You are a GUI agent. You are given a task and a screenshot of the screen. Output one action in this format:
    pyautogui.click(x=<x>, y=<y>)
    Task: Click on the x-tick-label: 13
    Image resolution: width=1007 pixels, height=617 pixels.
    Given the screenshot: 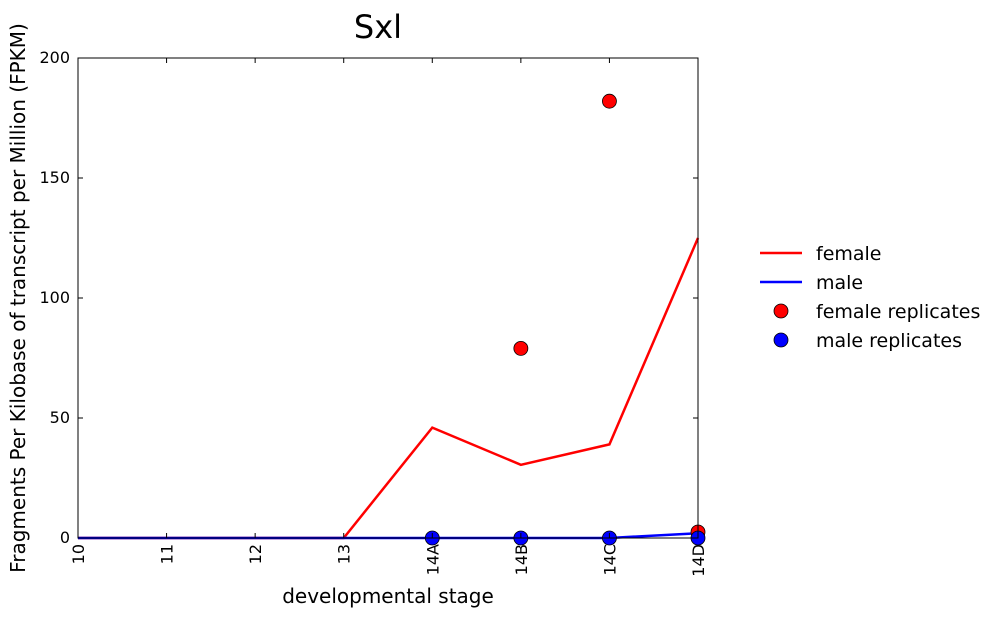 What is the action you would take?
    pyautogui.click(x=344, y=554)
    